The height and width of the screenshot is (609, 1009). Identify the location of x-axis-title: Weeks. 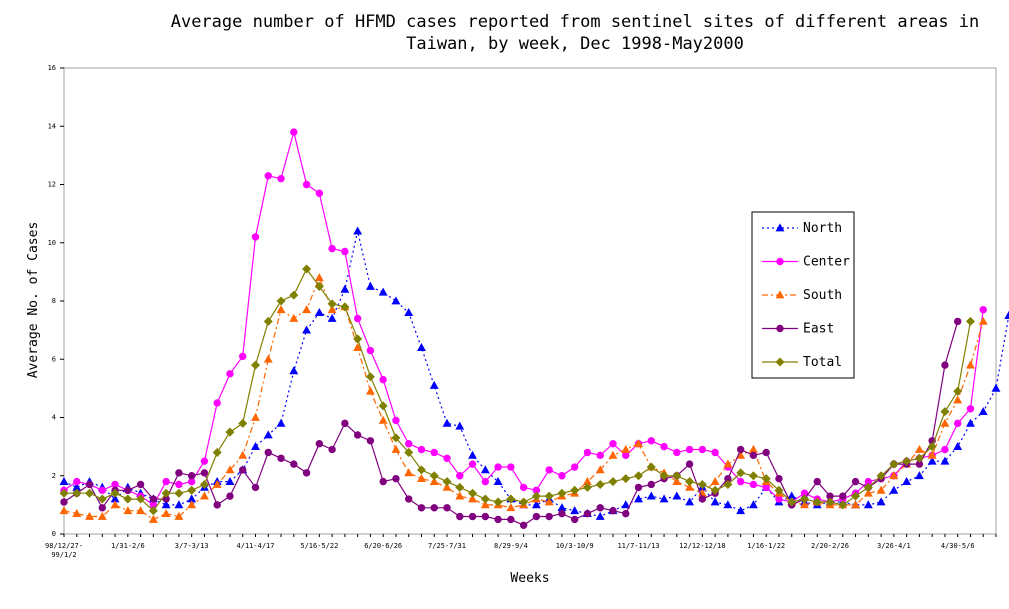
(529, 578).